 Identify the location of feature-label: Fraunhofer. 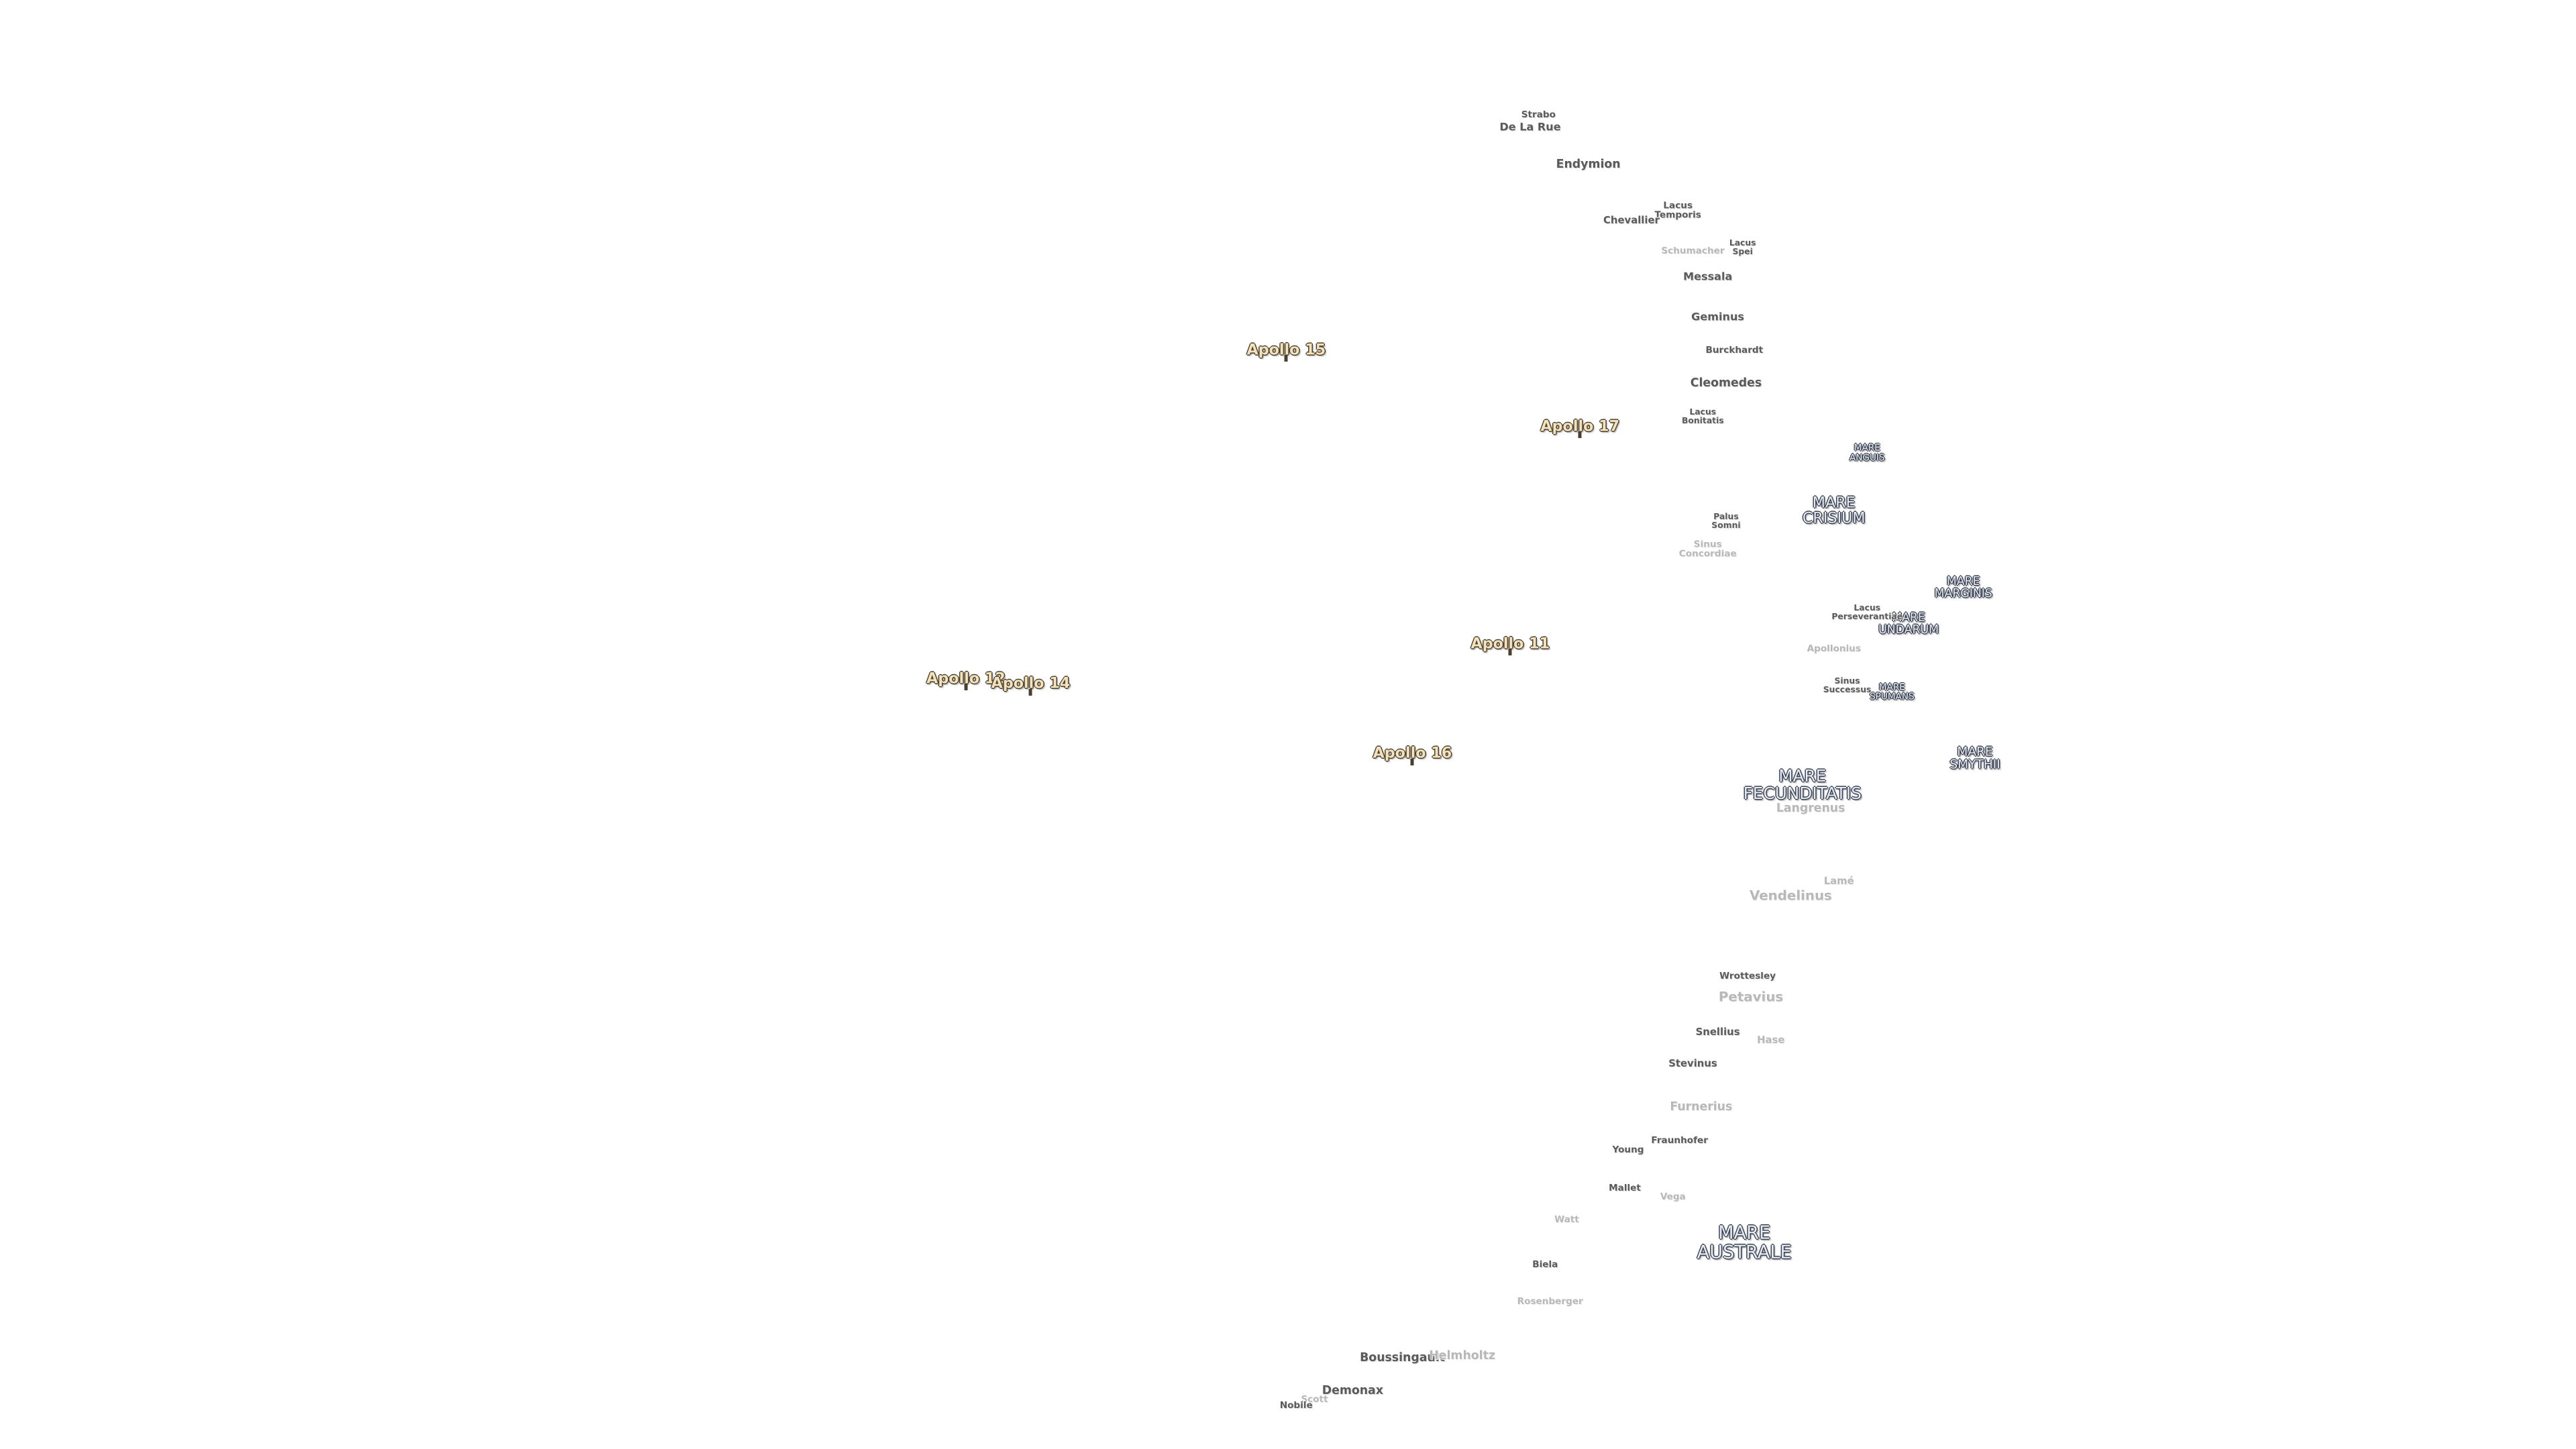
(1679, 1140).